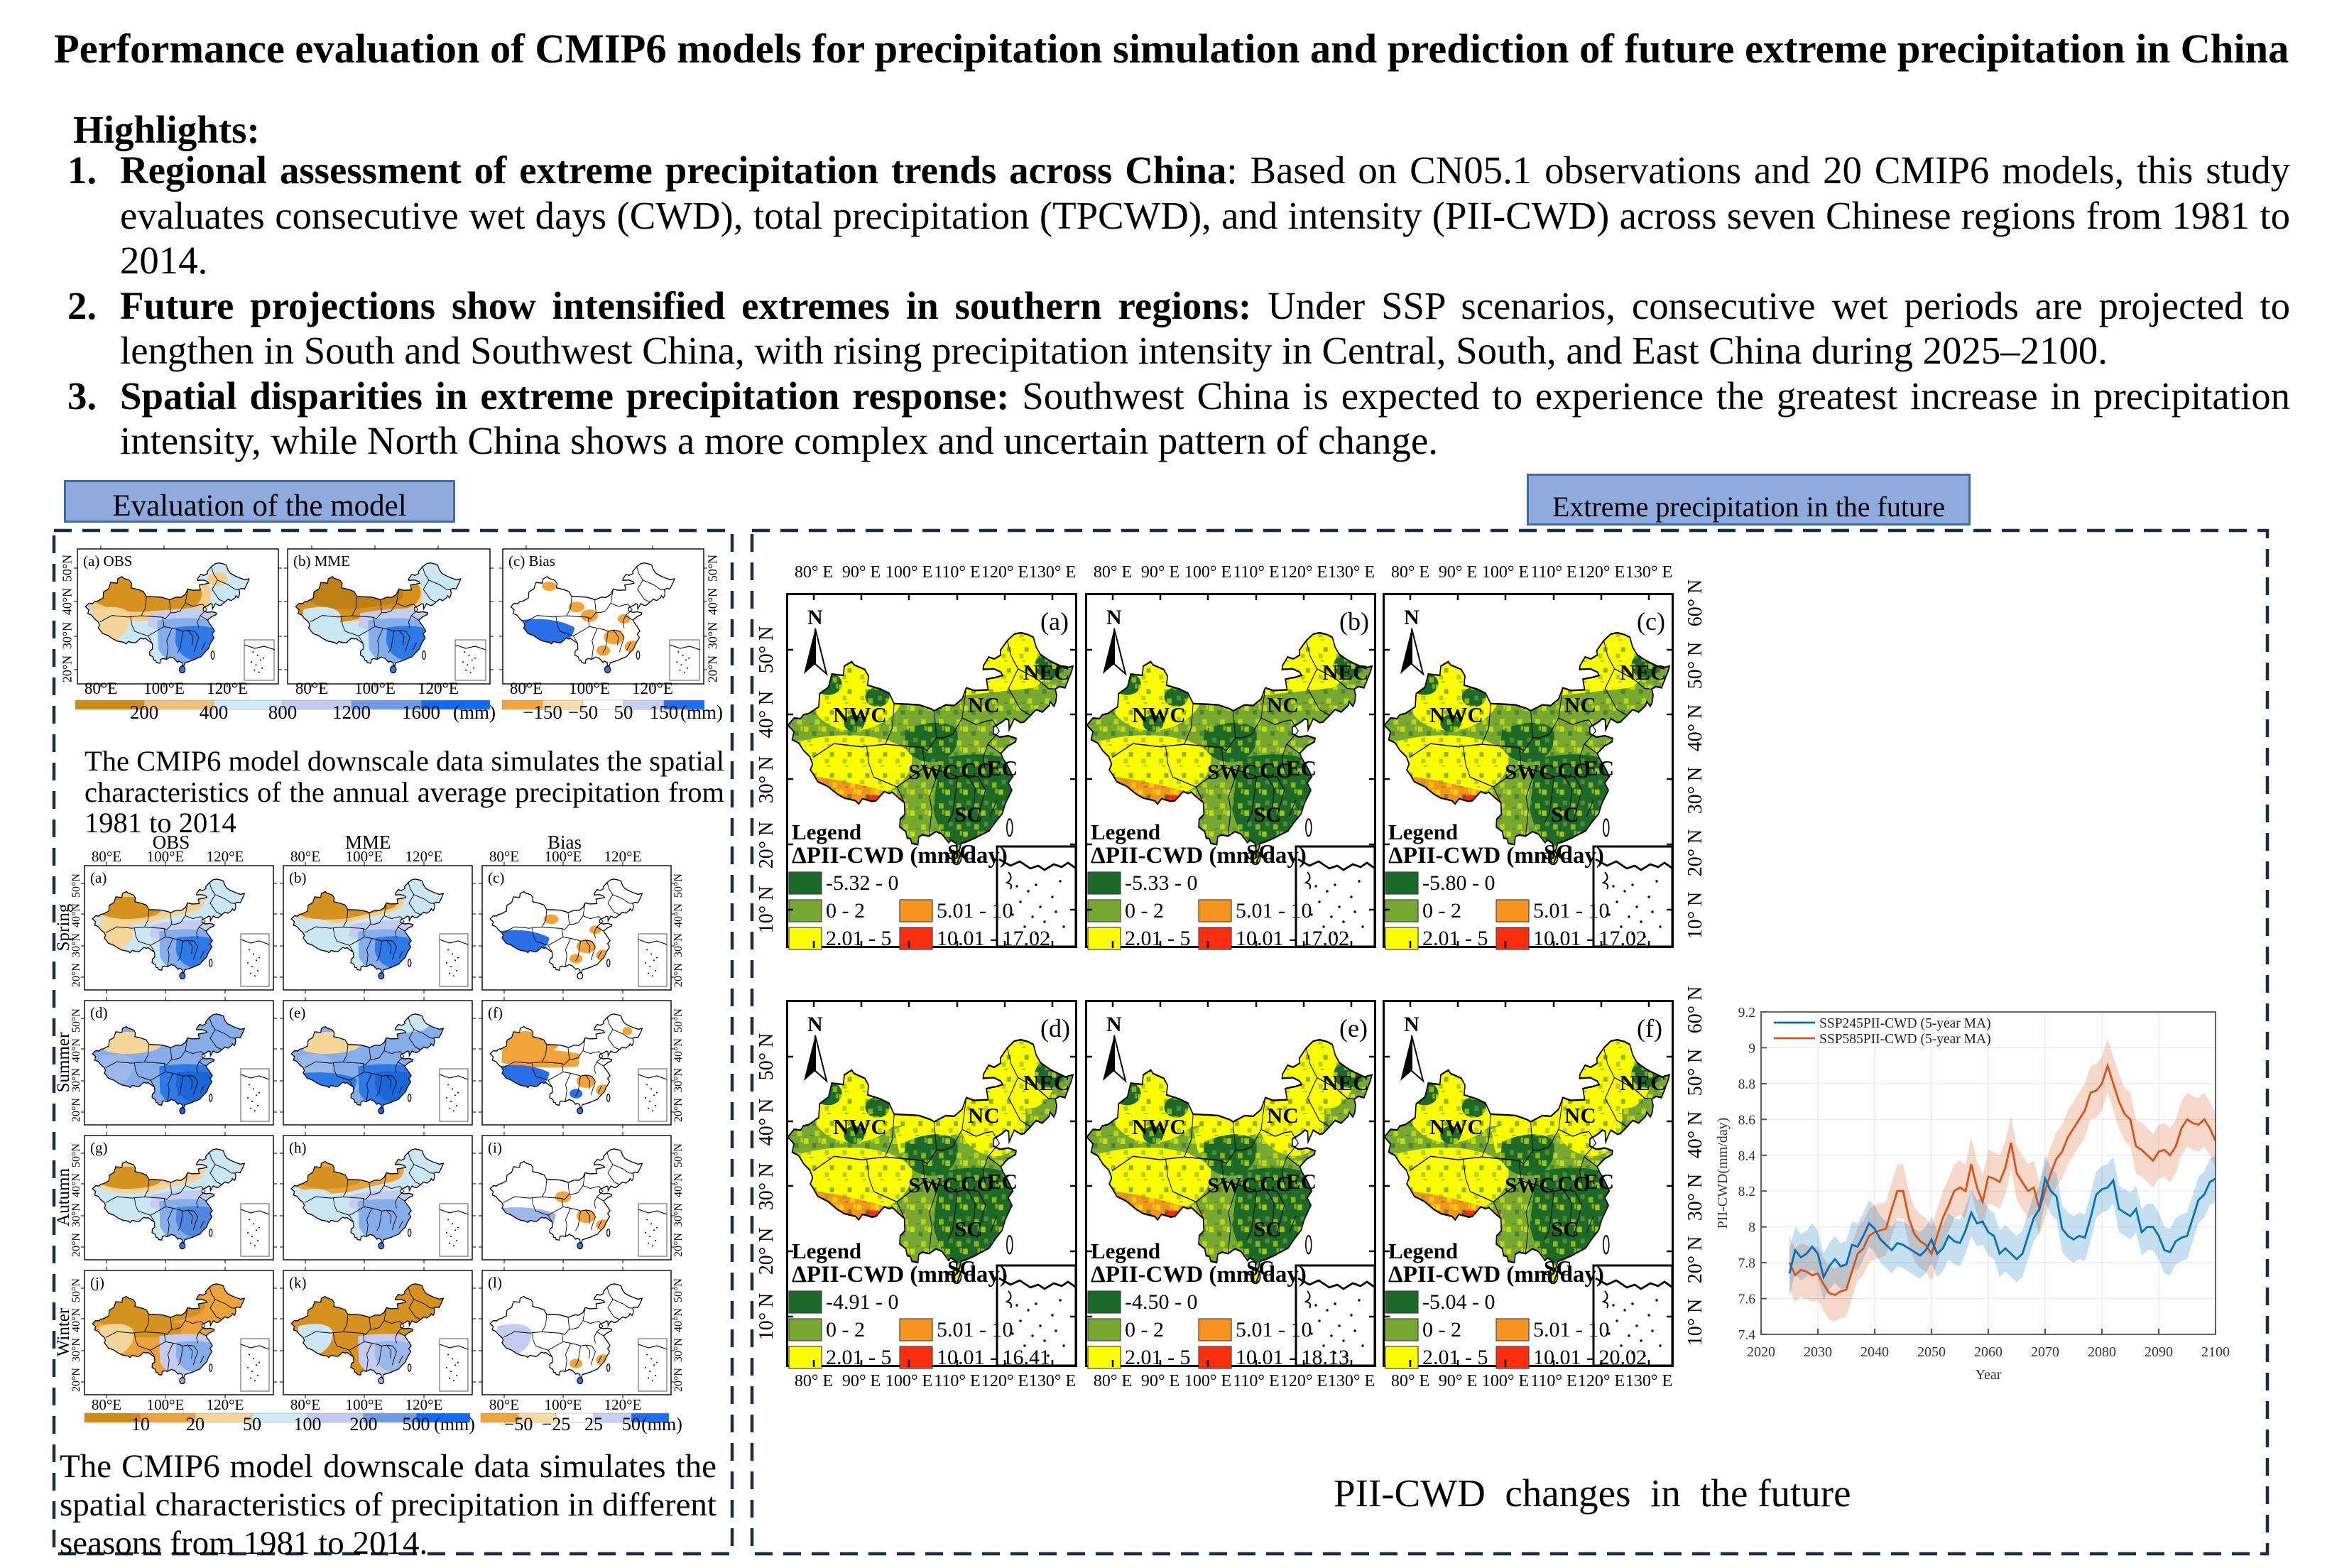  Describe the element at coordinates (862, 883) in the screenshot. I see `svg-text: -5.32 - 0` at that location.